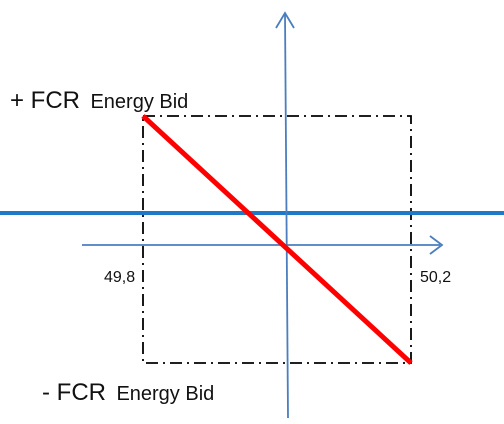  I want to click on top-label-sign: + FCR, so click(45, 100).